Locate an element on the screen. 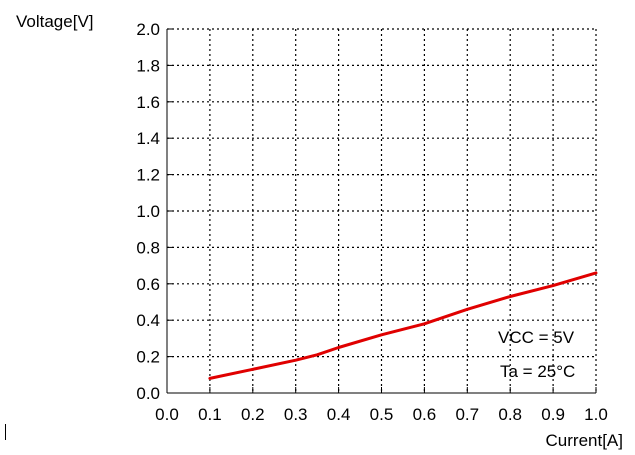 Image resolution: width=635 pixels, height=455 pixels. y-axis-label: Voltage[V] is located at coordinates (55, 21).